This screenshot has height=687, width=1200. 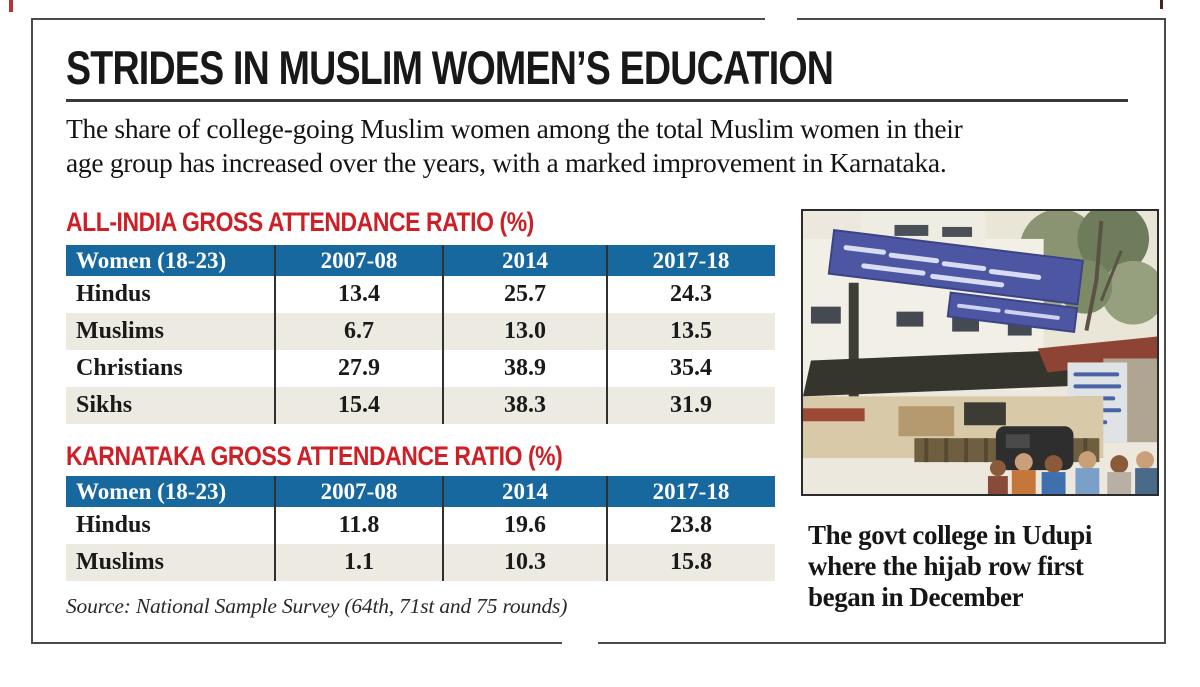 I want to click on value-cell: 24.3, so click(x=691, y=294).